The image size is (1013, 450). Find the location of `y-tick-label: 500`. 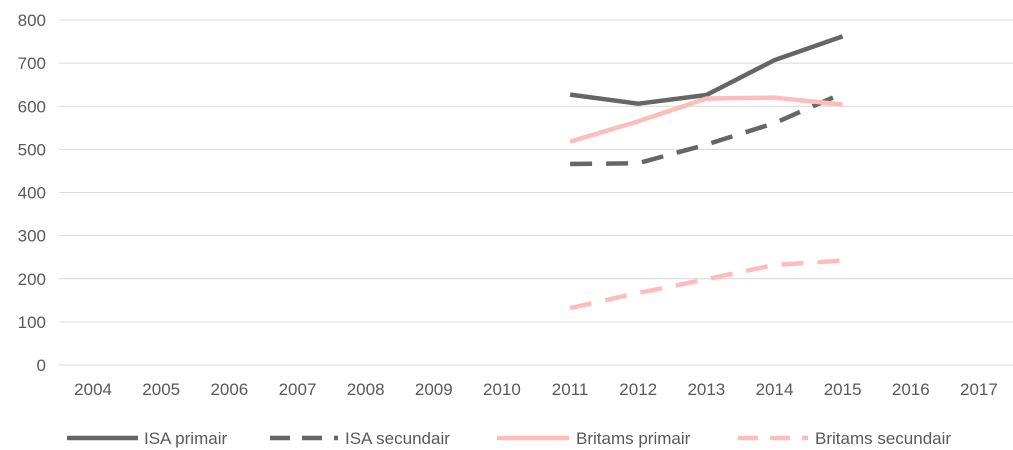

y-tick-label: 500 is located at coordinates (32, 149).